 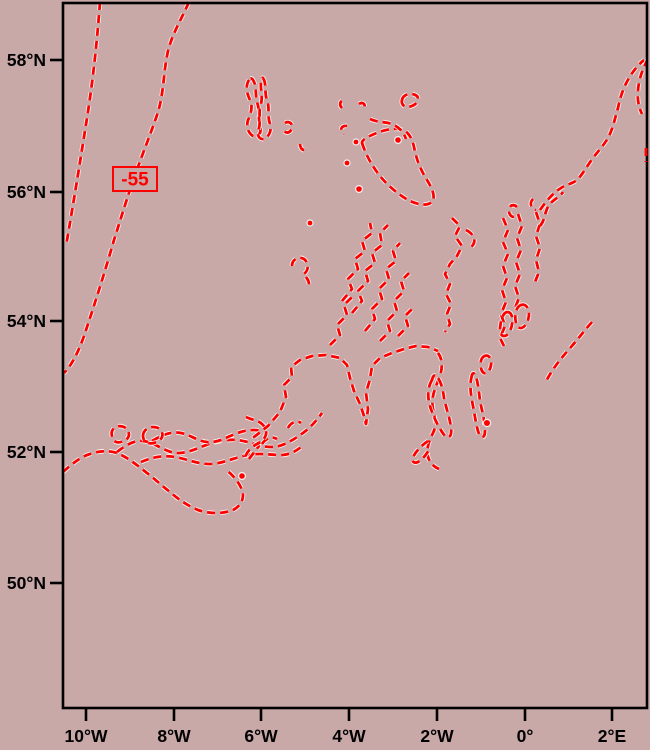 I want to click on x-axis-tick-label: 2°E, so click(x=612, y=736).